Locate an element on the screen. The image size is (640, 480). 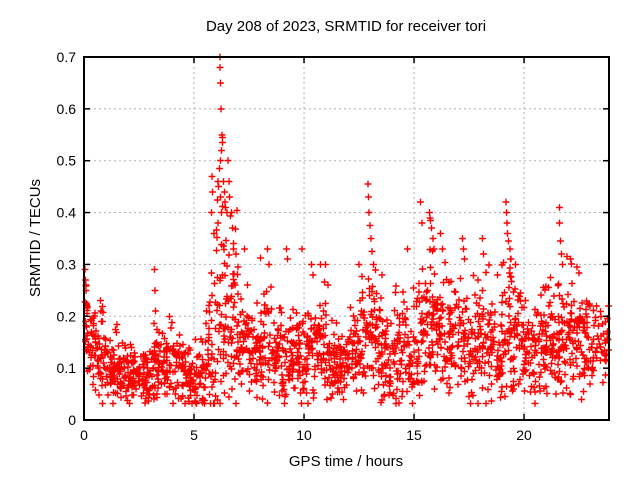
y-tick-label: 0 is located at coordinates (72, 420).